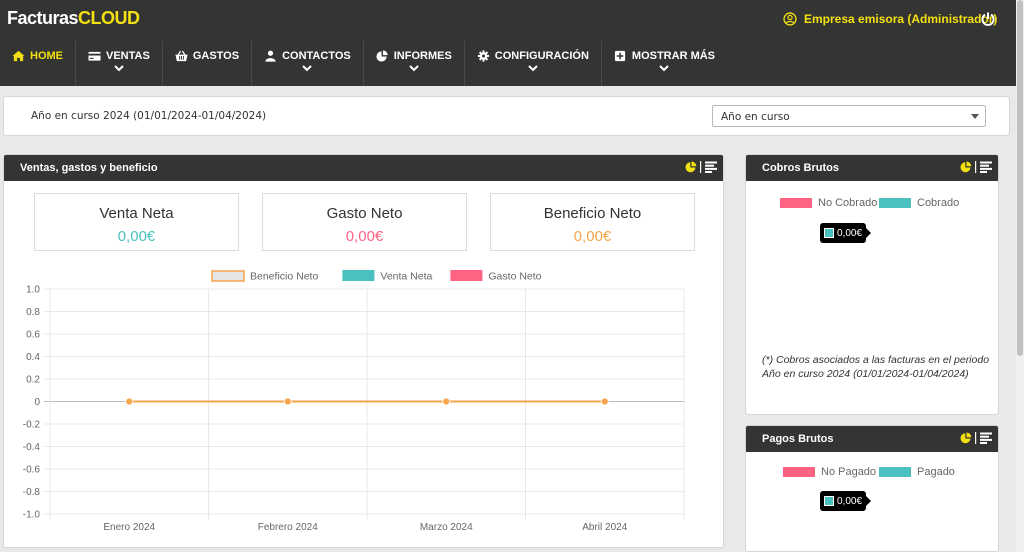 The image size is (1024, 552). I want to click on y-tick-label: -0.2, so click(32, 425).